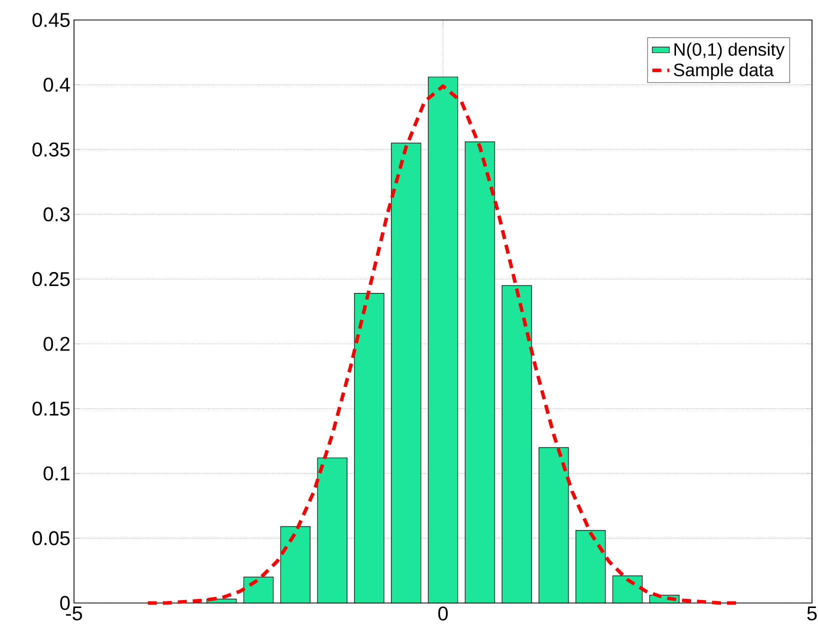 The height and width of the screenshot is (634, 818). What do you see at coordinates (729, 51) in the screenshot?
I see `legend-label: N(0,1) density` at bounding box center [729, 51].